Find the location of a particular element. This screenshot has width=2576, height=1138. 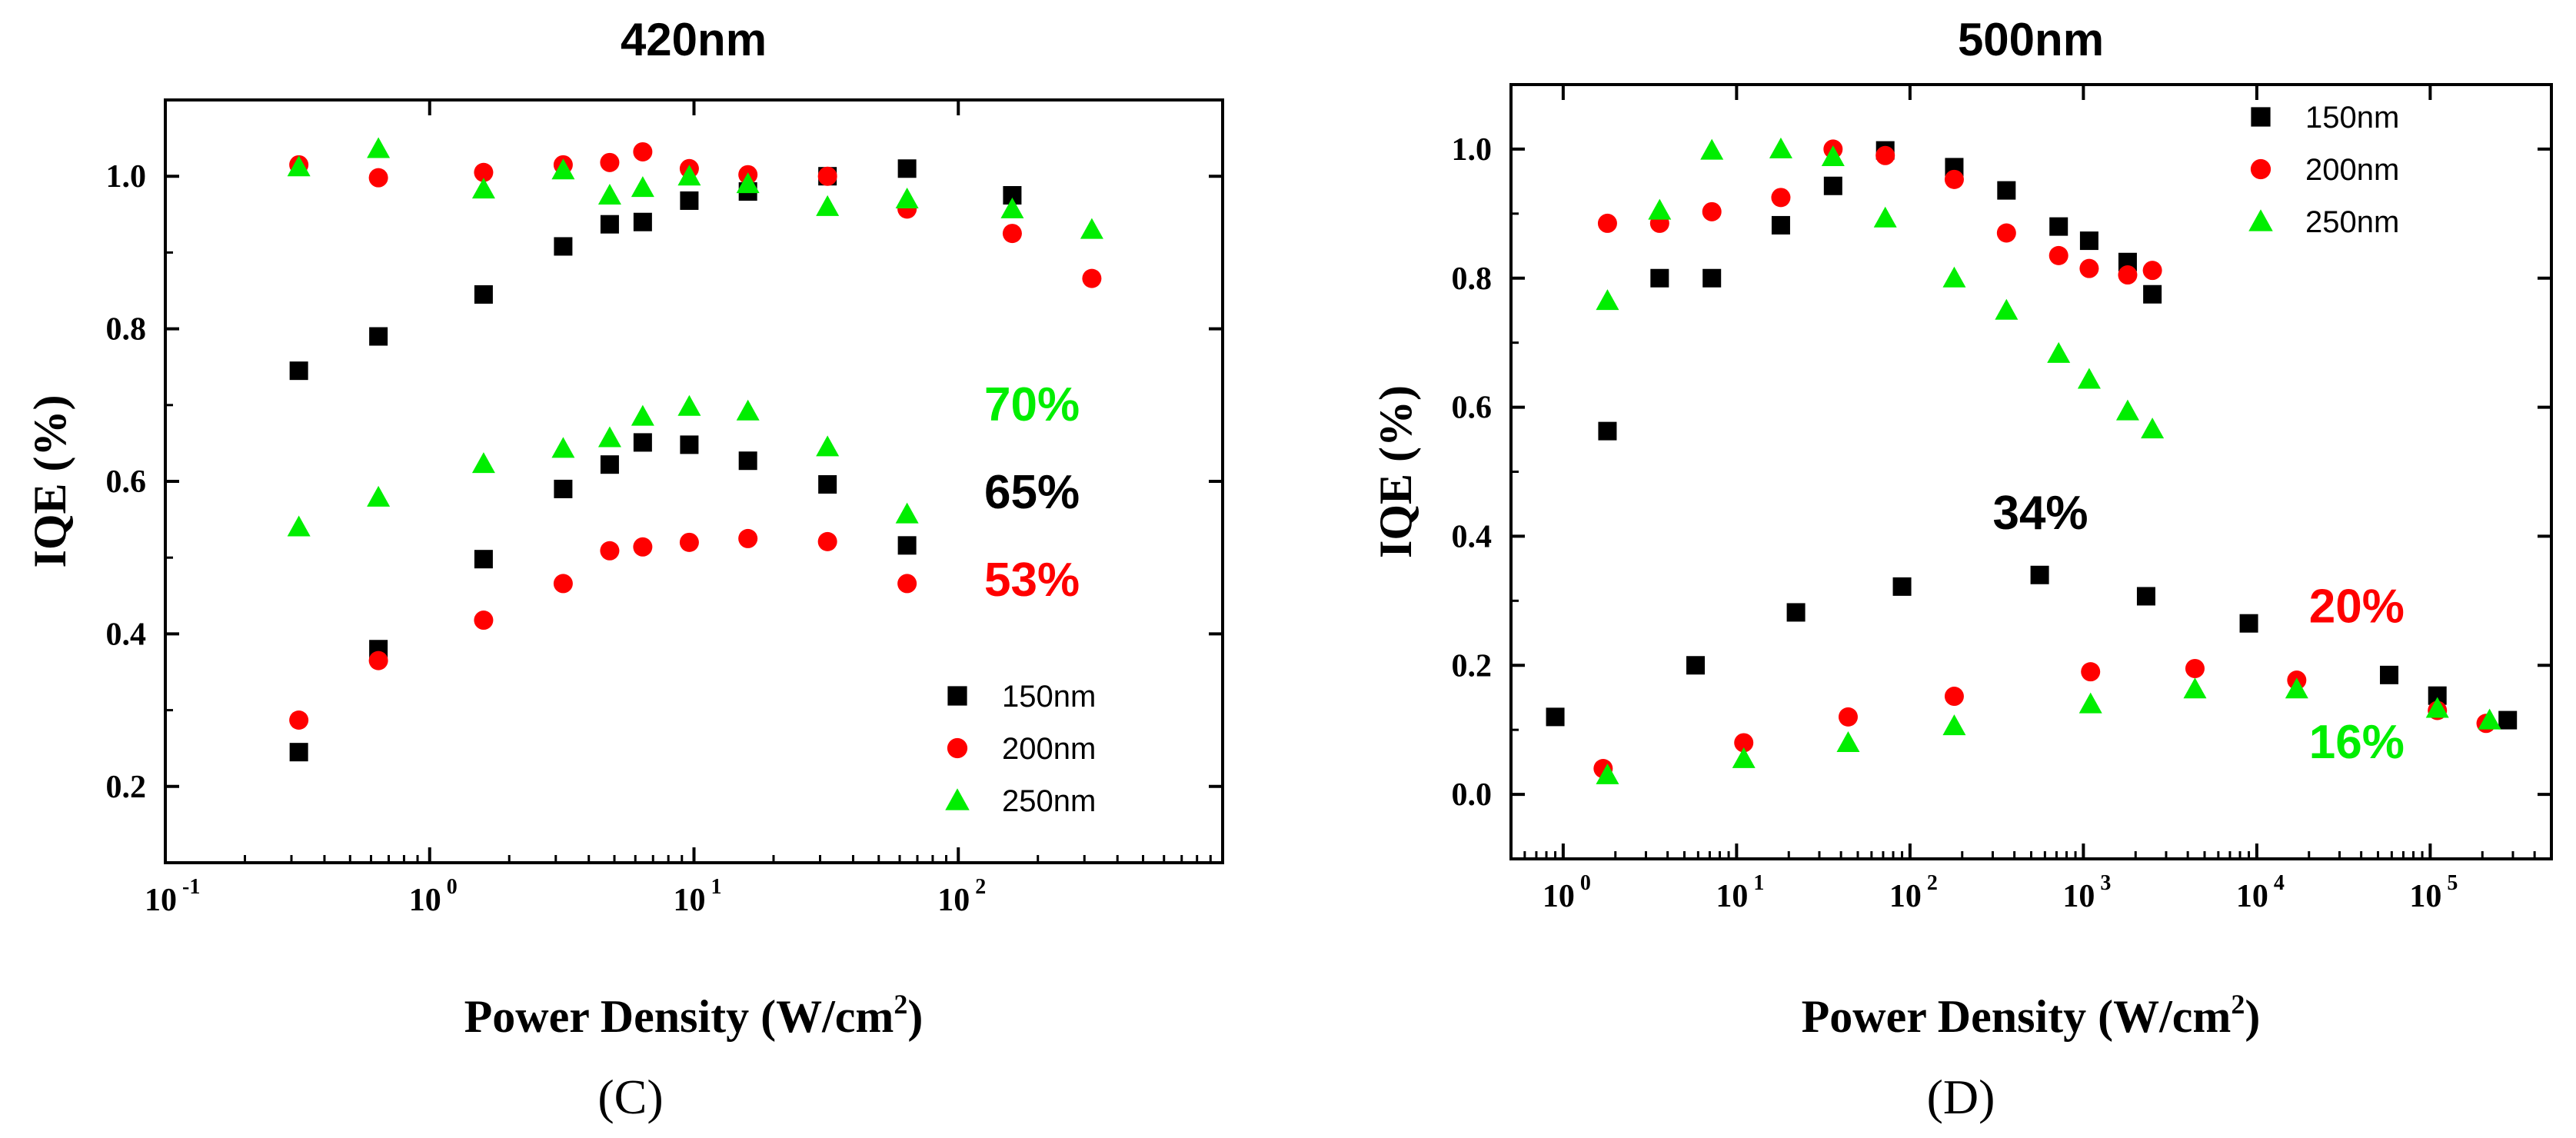

x-tick-exponent: 5 is located at coordinates (2452, 883).